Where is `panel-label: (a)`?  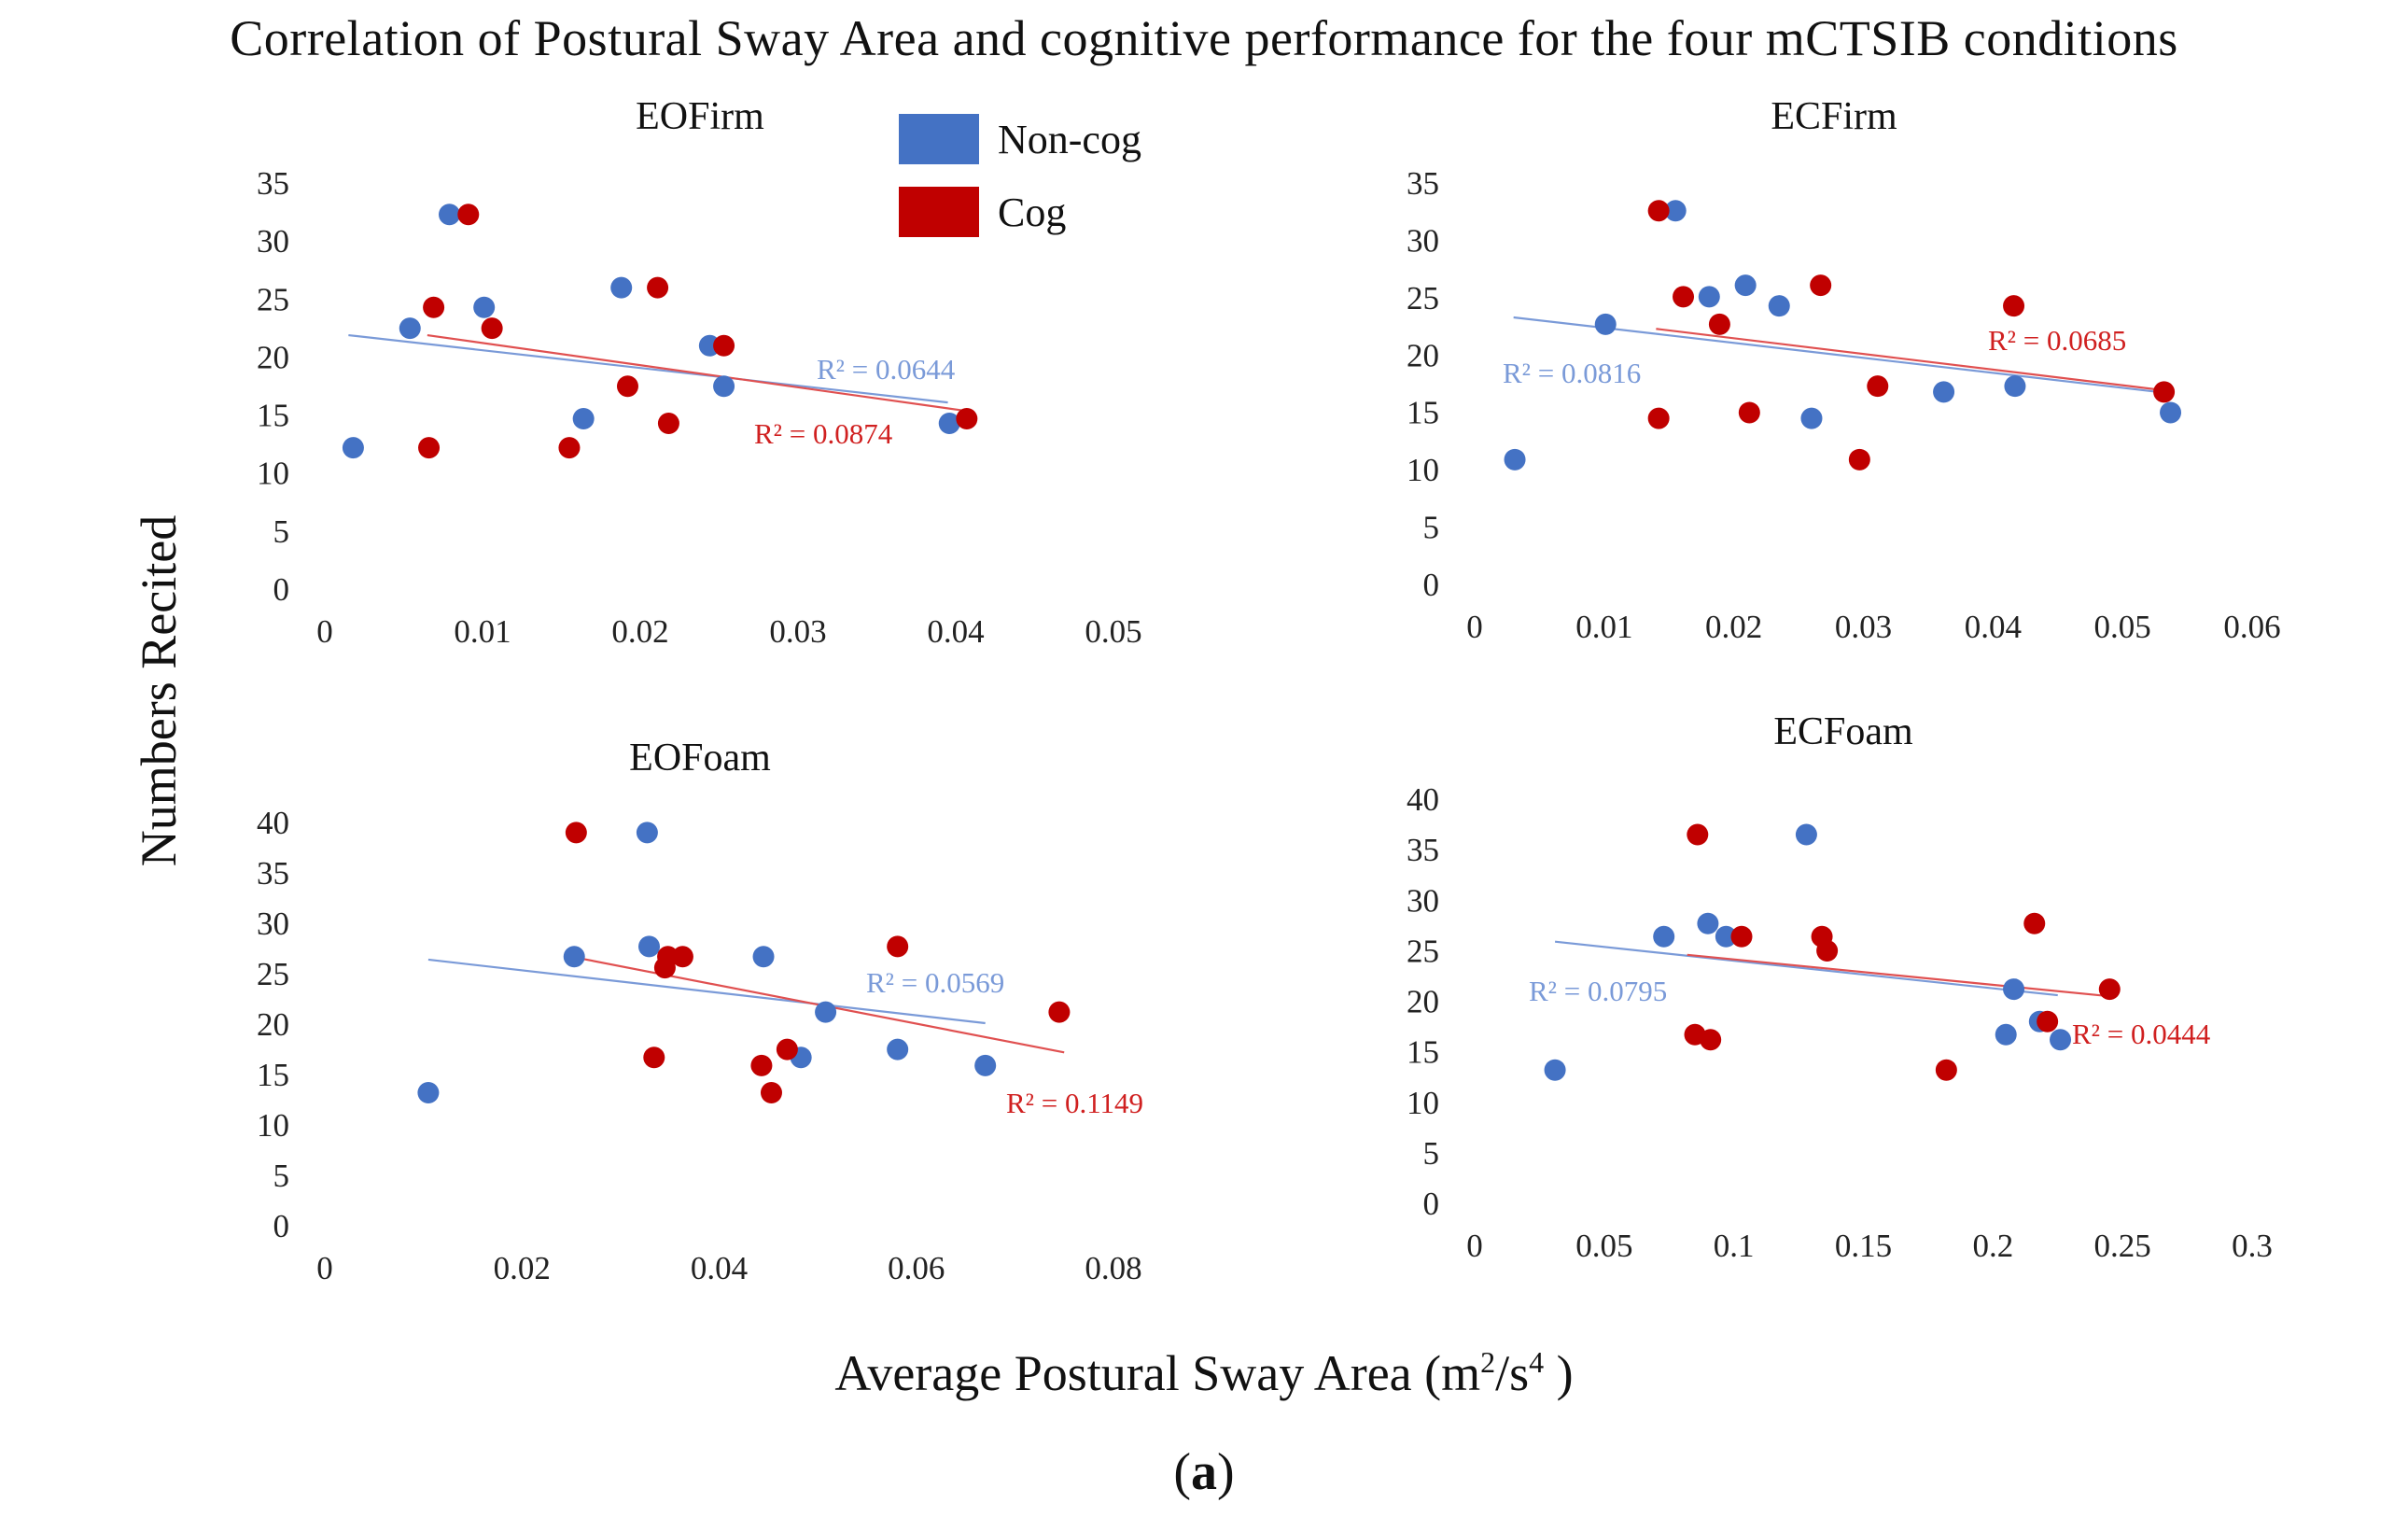 panel-label: (a) is located at coordinates (1204, 1472).